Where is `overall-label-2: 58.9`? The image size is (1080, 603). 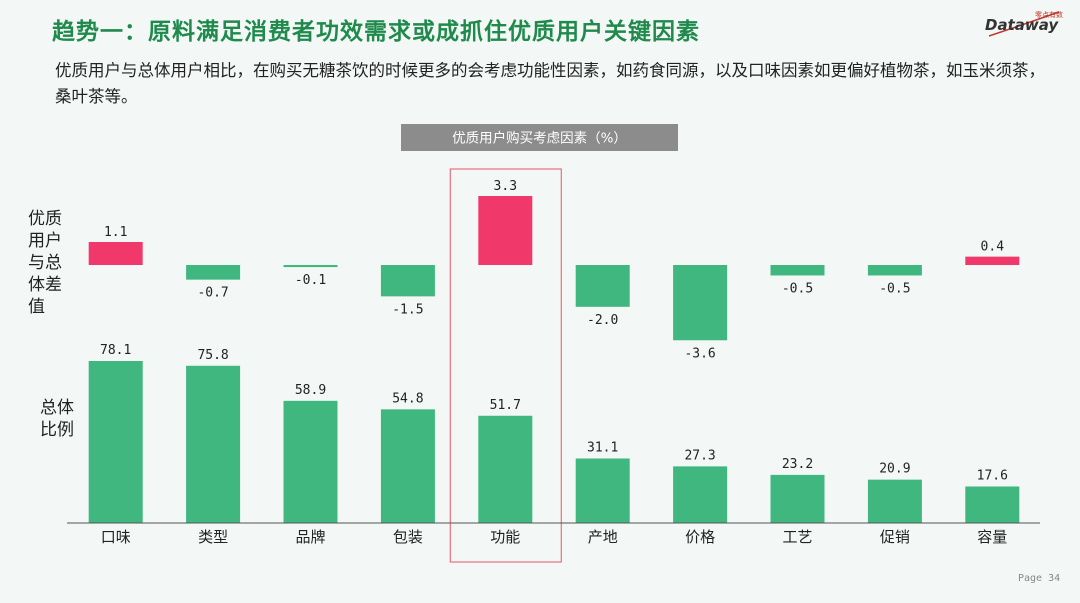
overall-label-2: 58.9 is located at coordinates (310, 390).